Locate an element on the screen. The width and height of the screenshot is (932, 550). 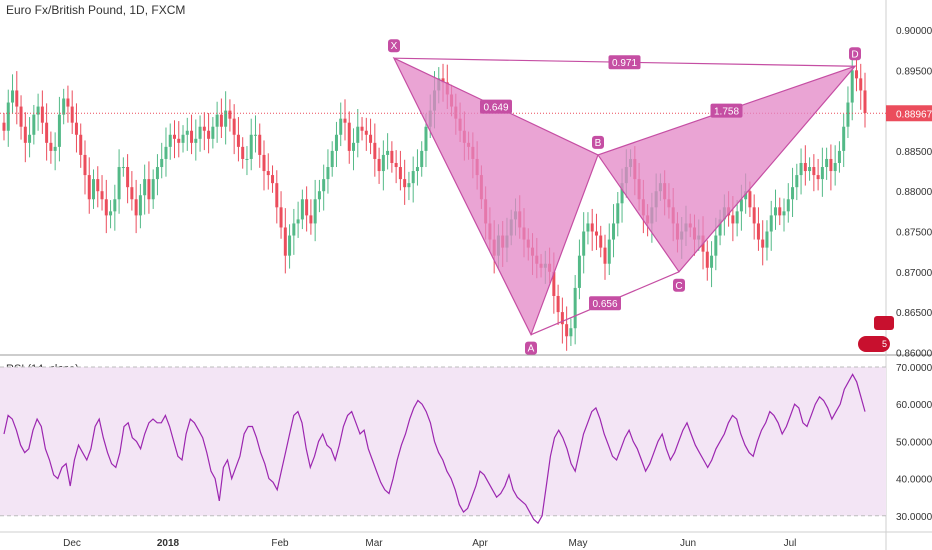
pattern-point-label: D is located at coordinates (854, 54).